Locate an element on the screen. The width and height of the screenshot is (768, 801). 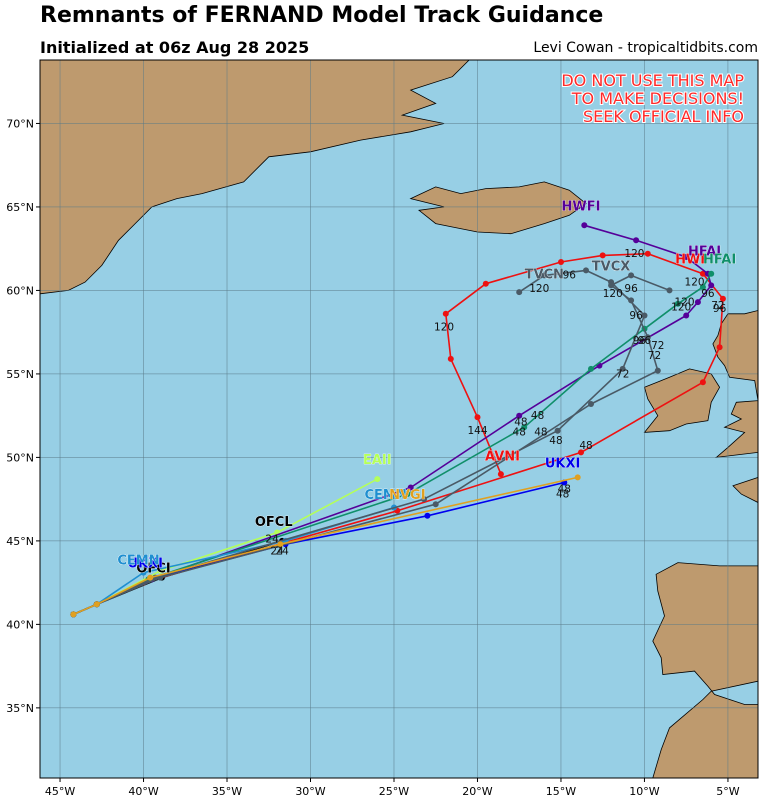
lon-tick-label: 20°W is located at coordinates (477, 791).